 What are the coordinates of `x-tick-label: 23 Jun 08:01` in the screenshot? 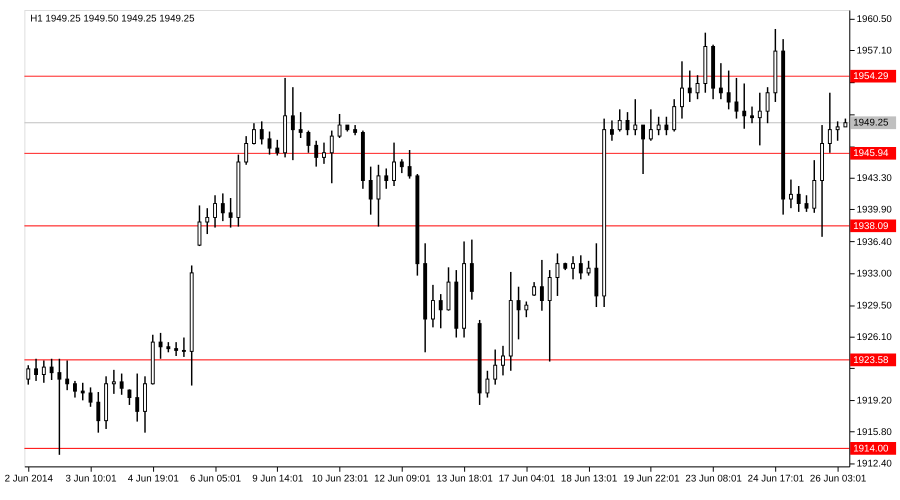 It's located at (713, 478).